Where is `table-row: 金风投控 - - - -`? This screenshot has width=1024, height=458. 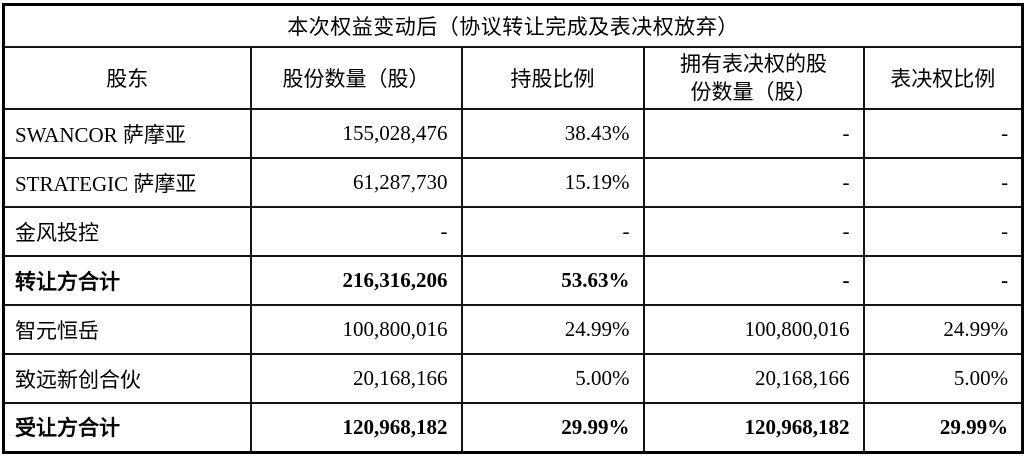 table-row: 金风投控 - - - - is located at coordinates (513, 232).